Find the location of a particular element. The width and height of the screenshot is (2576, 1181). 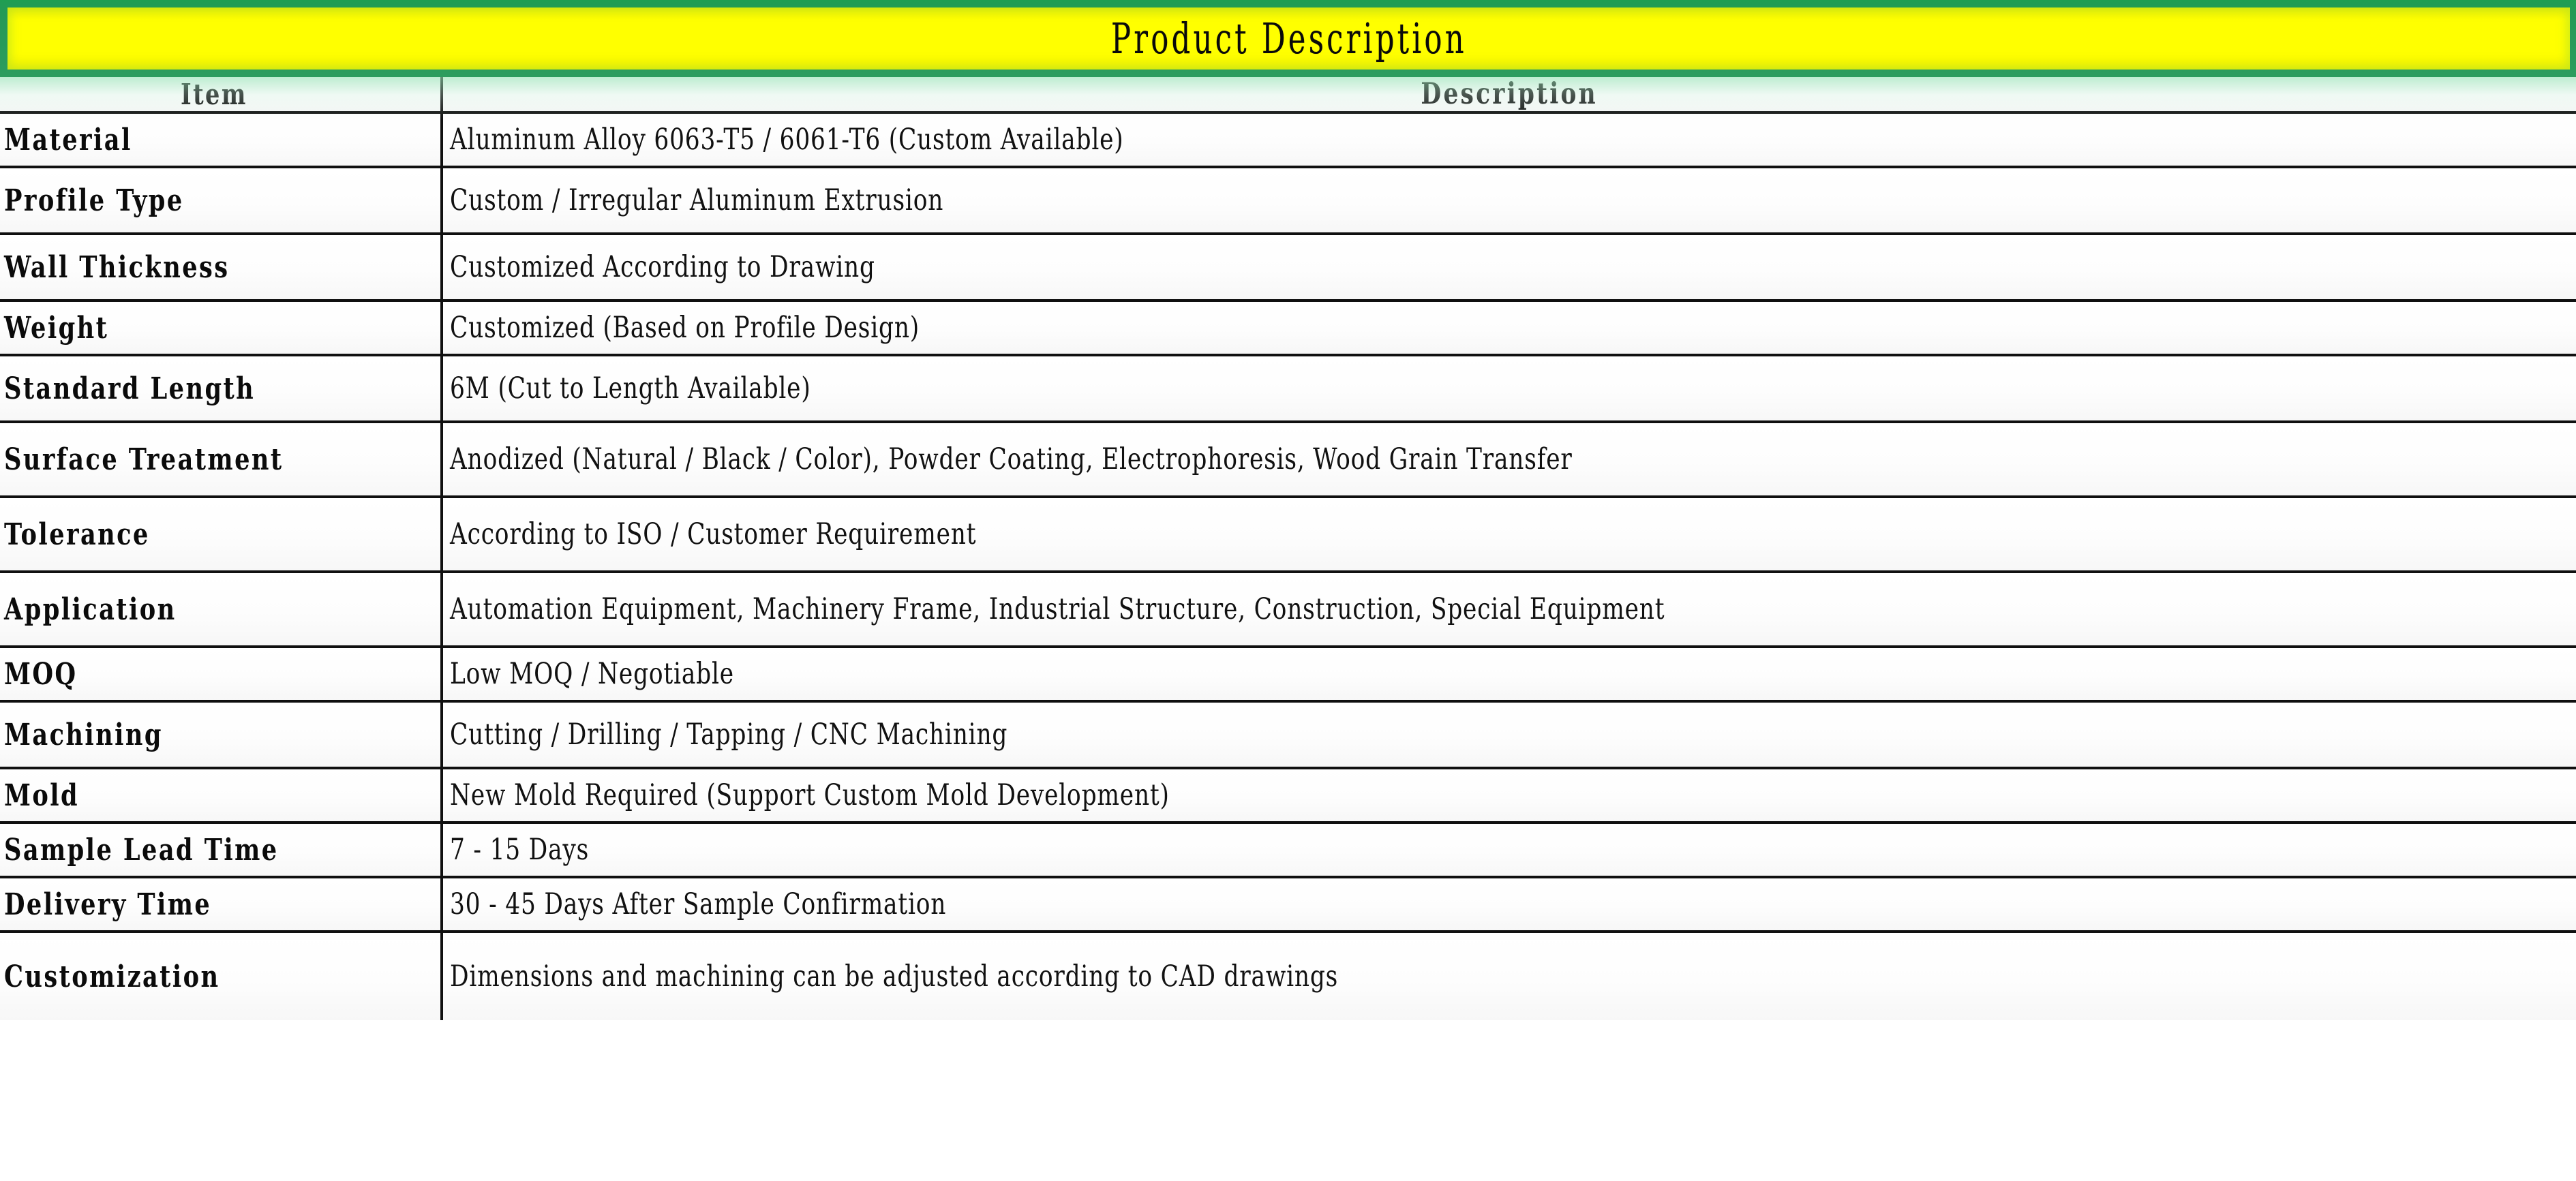

spec-item-label: Application is located at coordinates (221, 610).